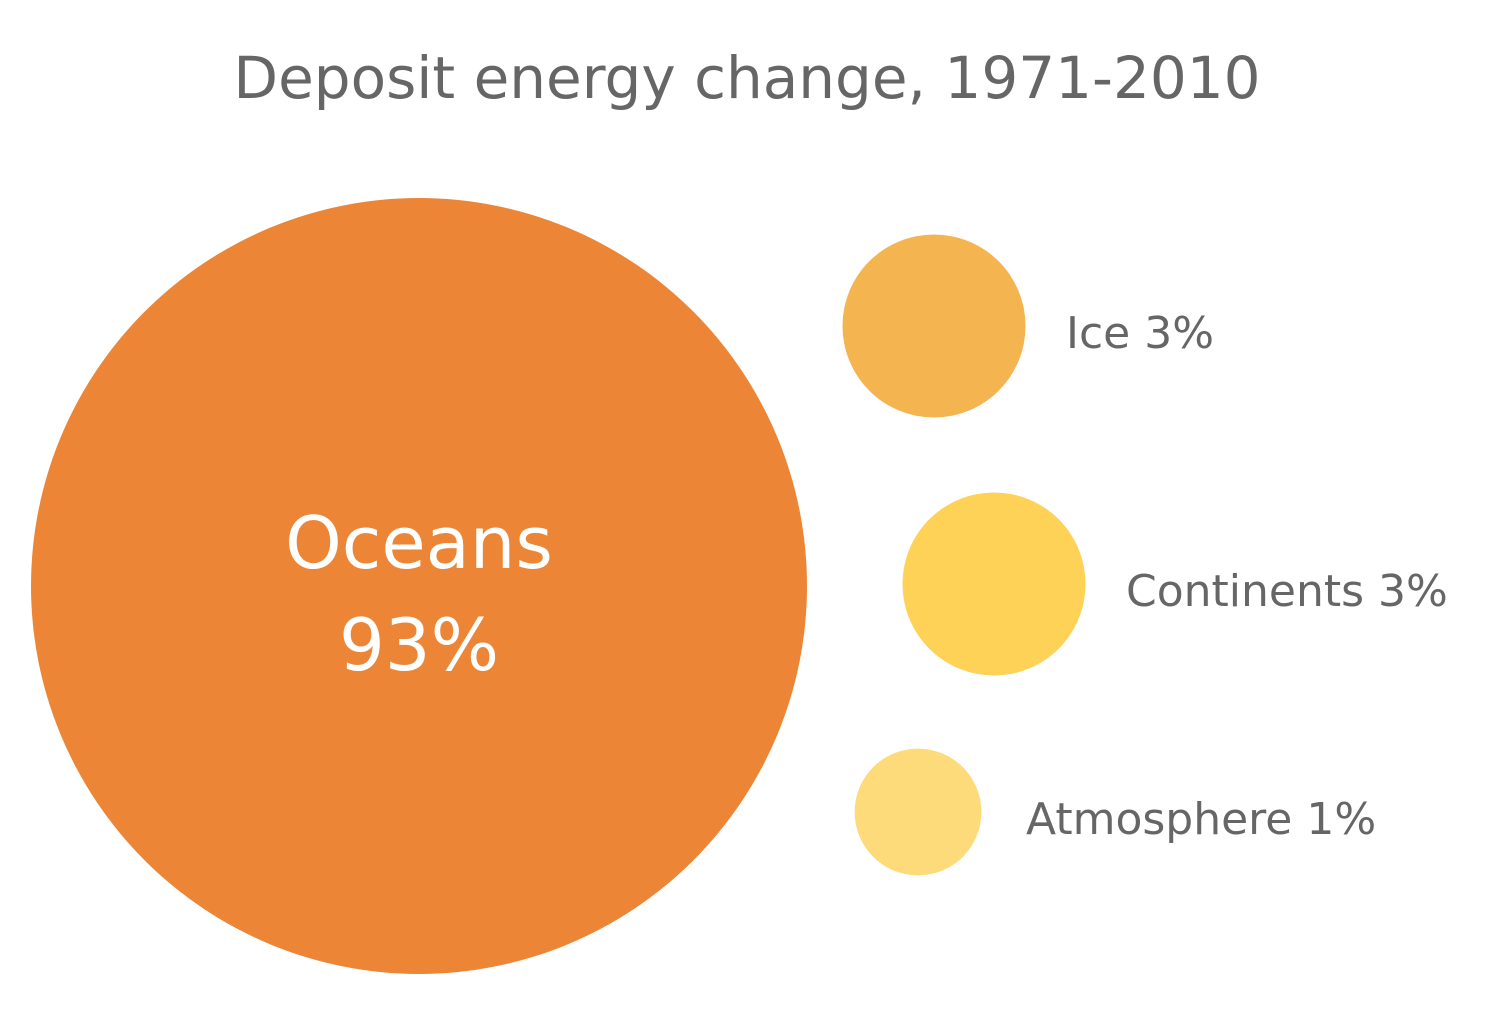 This screenshot has height=1009, width=1500. I want to click on bubble-atmosphere, so click(918, 812).